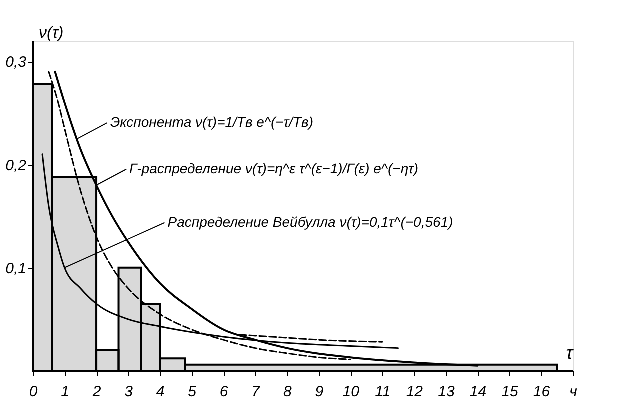 The height and width of the screenshot is (406, 620). What do you see at coordinates (287, 392) in the screenshot?
I see `x-tick-label: 8` at bounding box center [287, 392].